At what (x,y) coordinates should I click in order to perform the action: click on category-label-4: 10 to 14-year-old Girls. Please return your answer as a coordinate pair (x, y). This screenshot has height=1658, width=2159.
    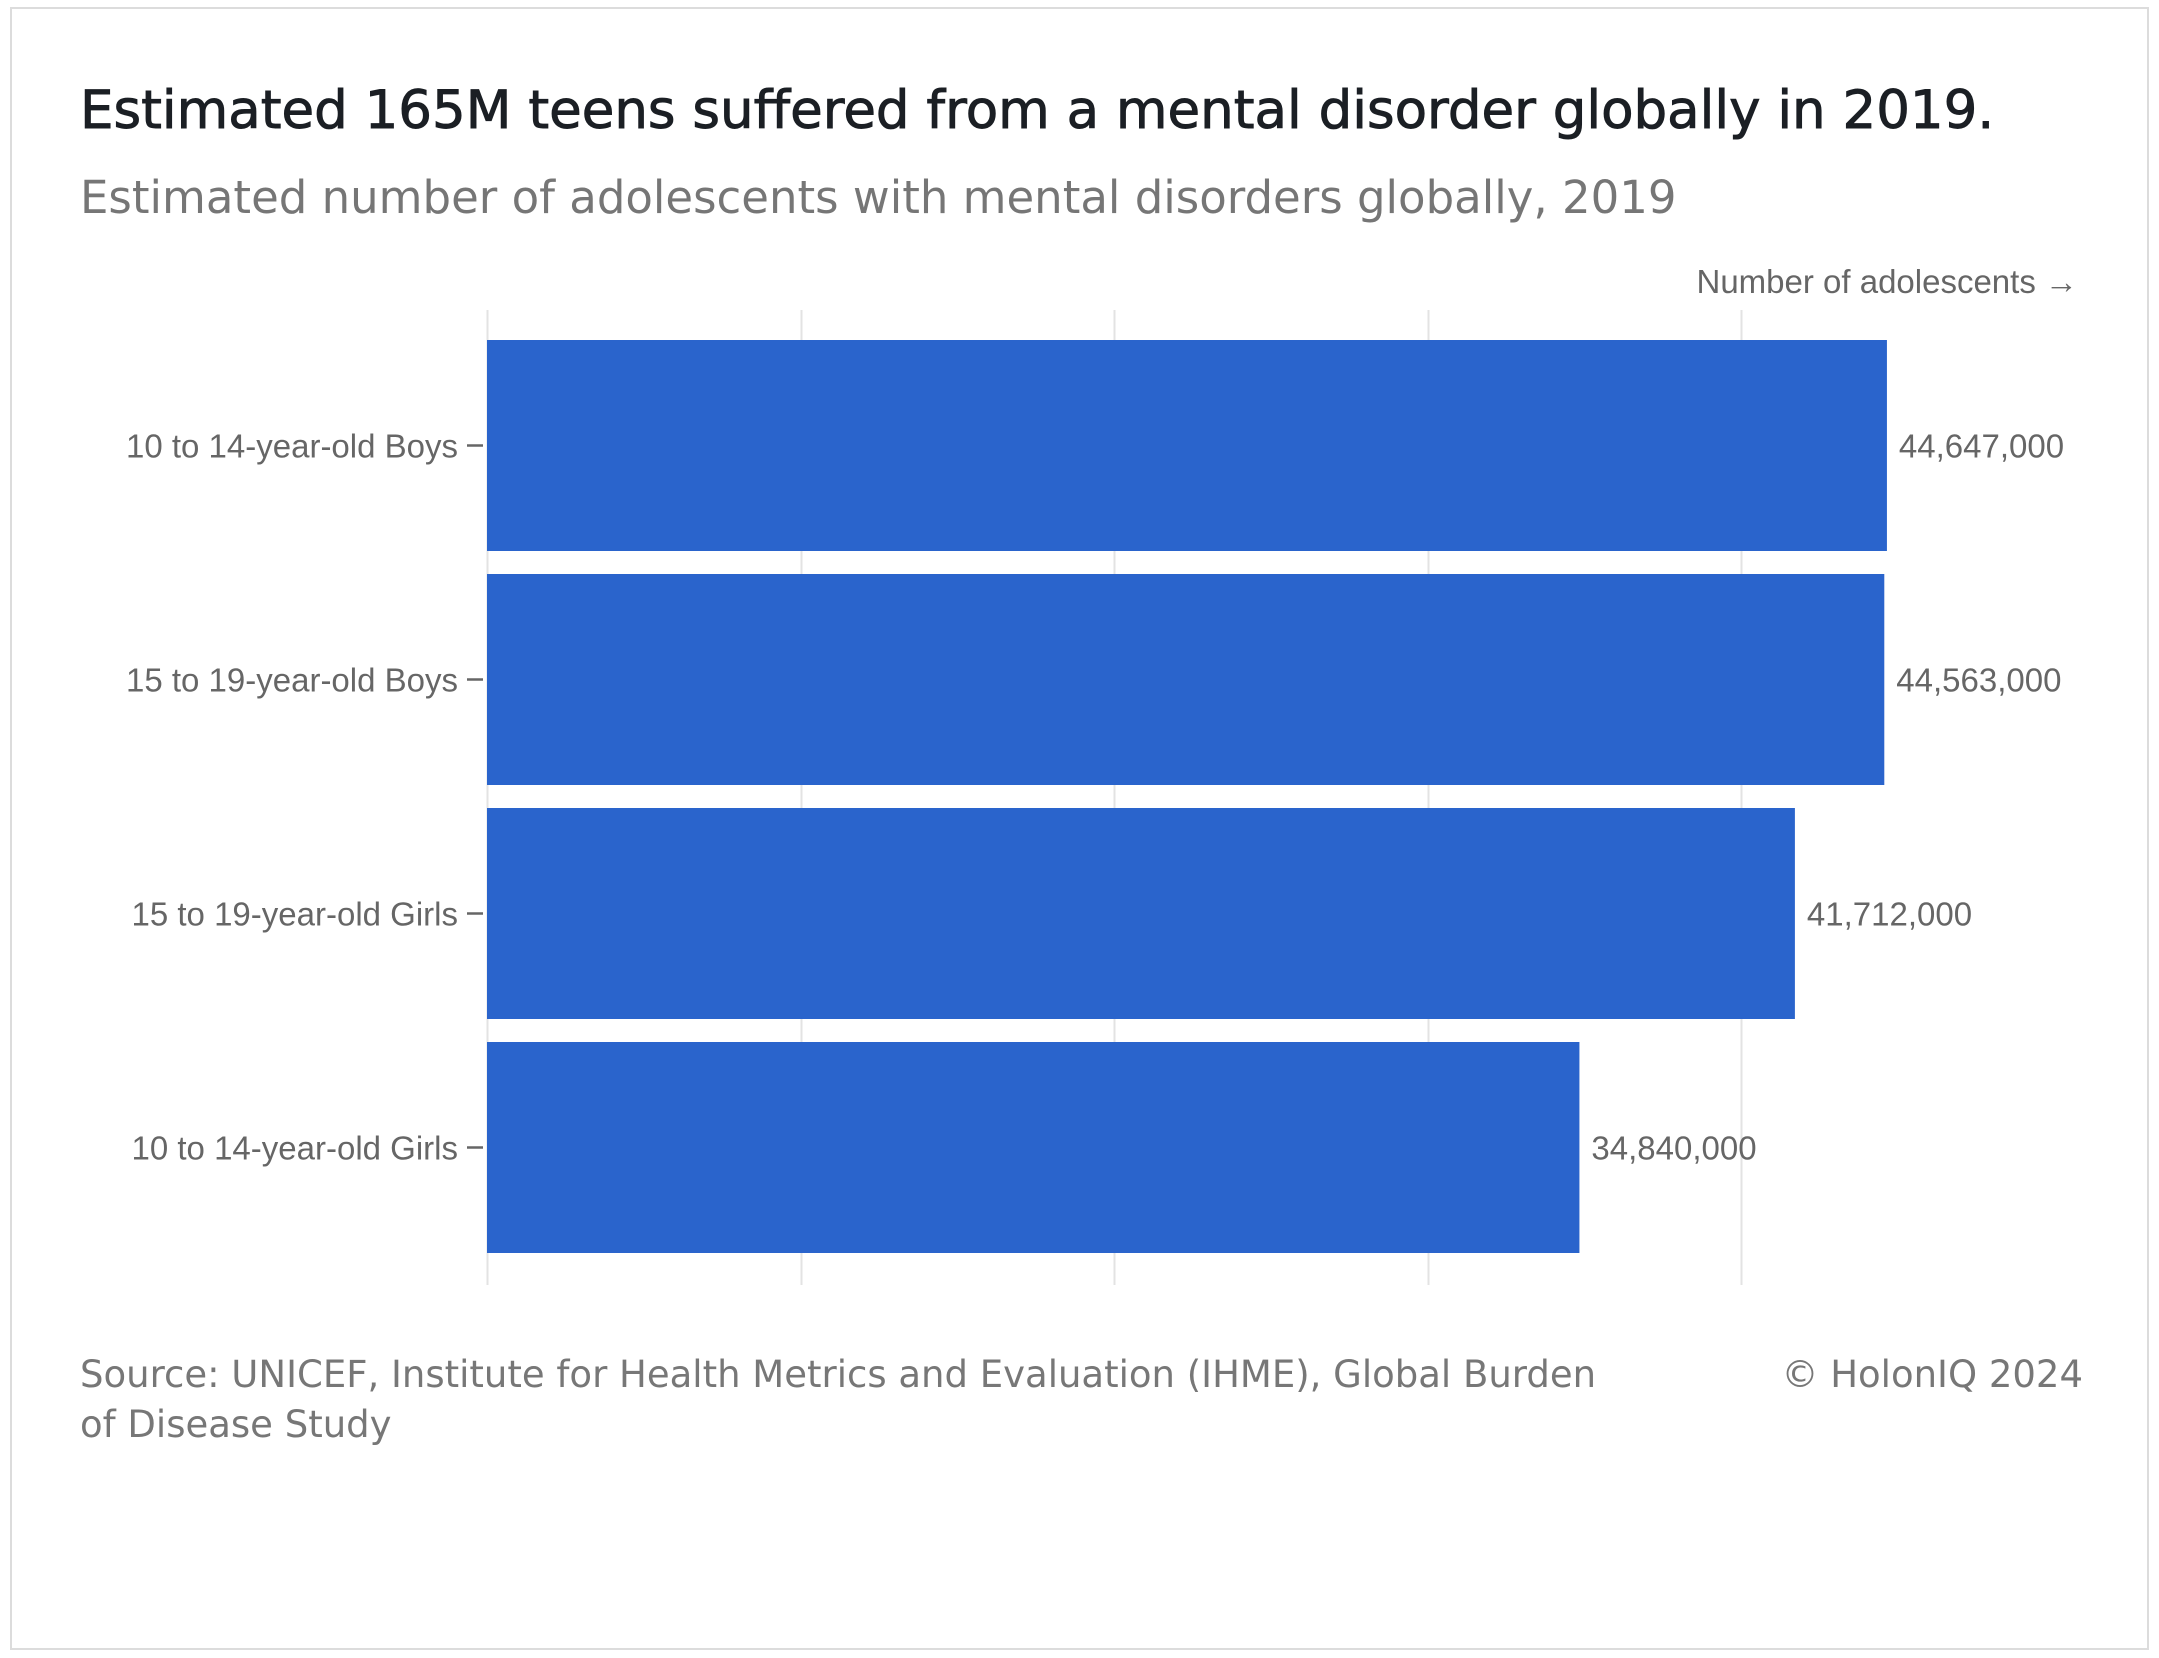
    Looking at the image, I should click on (295, 1148).